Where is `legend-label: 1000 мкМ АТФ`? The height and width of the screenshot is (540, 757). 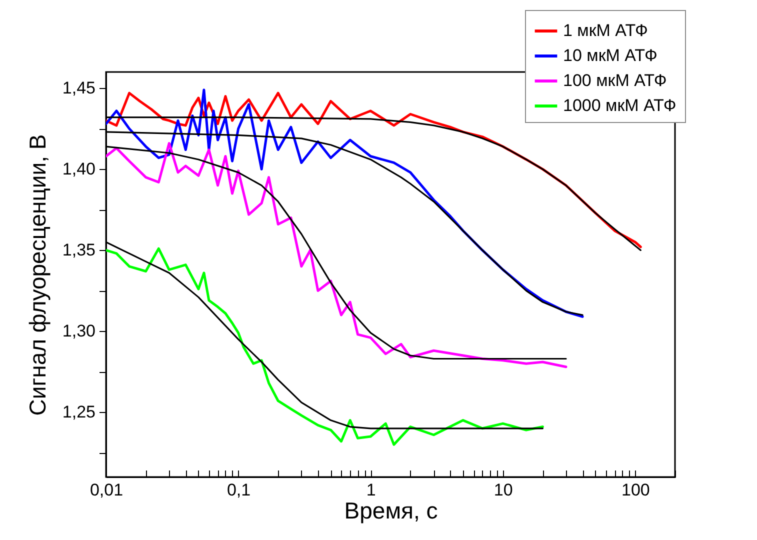 legend-label: 1000 мкМ АТФ is located at coordinates (619, 105).